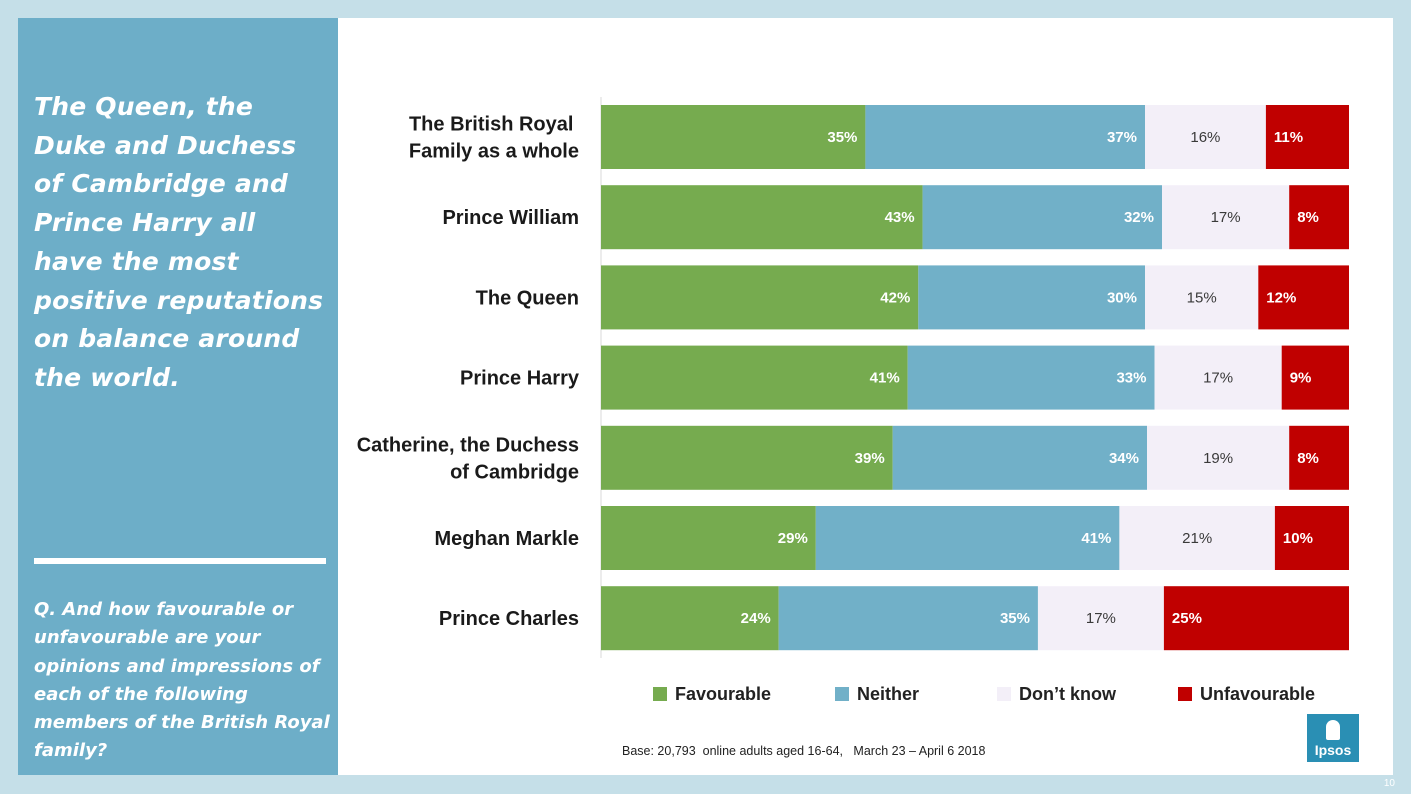 Image resolution: width=1411 pixels, height=794 pixels. What do you see at coordinates (1301, 378) in the screenshot?
I see `data-label: 9%` at bounding box center [1301, 378].